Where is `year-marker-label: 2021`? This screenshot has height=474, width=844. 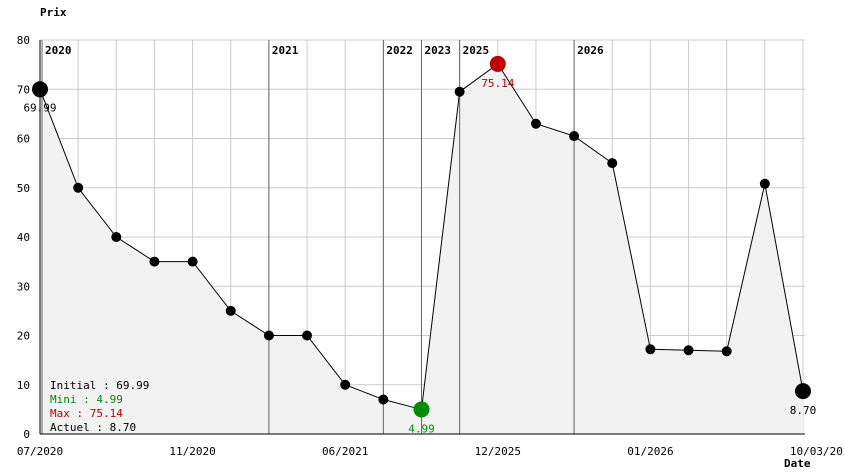
year-marker-label: 2021 is located at coordinates (285, 50).